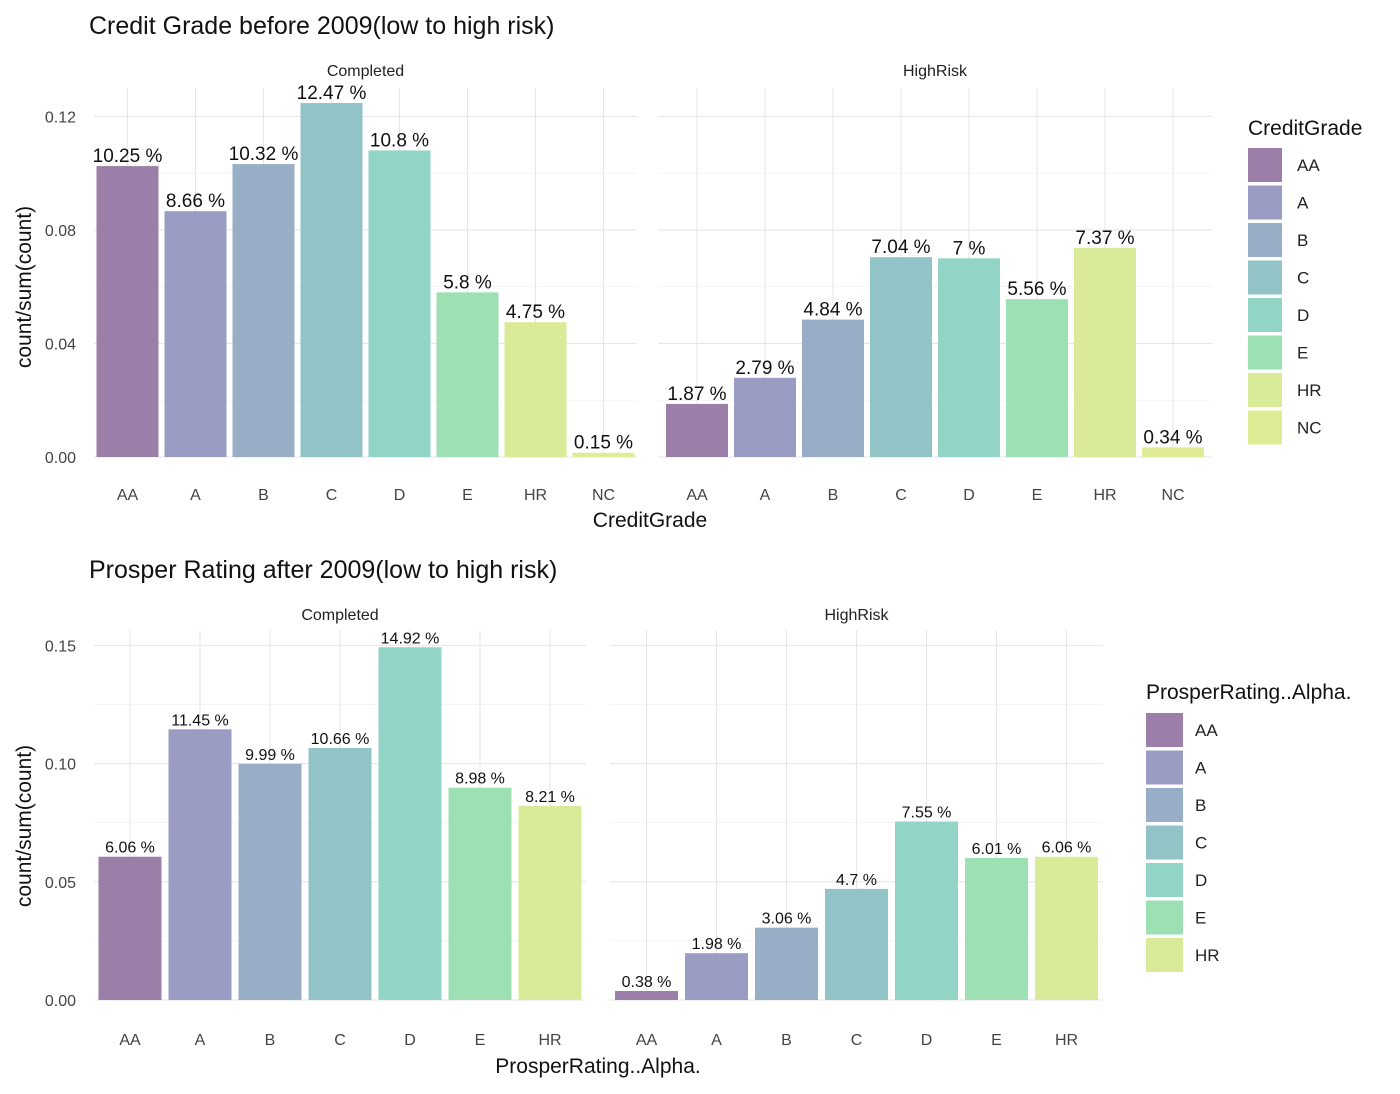 Image resolution: width=1400 pixels, height=1094 pixels. Describe the element at coordinates (410, 638) in the screenshot. I see `data-label: 14.92 %` at that location.